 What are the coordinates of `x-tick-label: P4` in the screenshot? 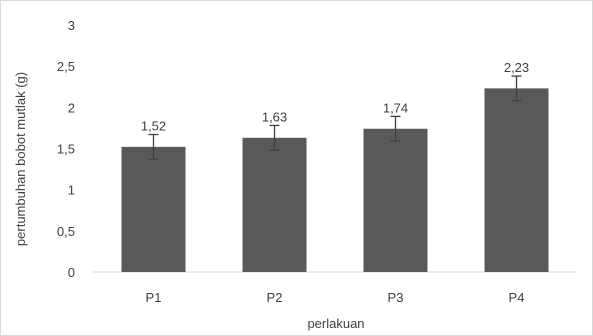 It's located at (517, 297).